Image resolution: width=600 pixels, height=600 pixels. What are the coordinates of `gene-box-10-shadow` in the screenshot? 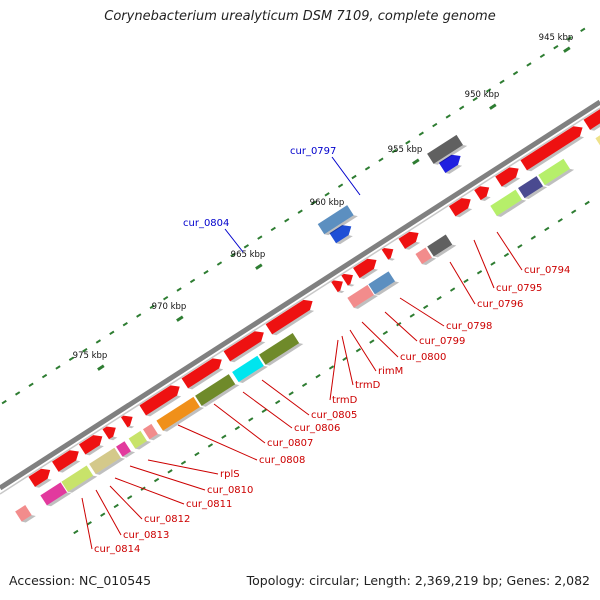 It's located at (284, 354).